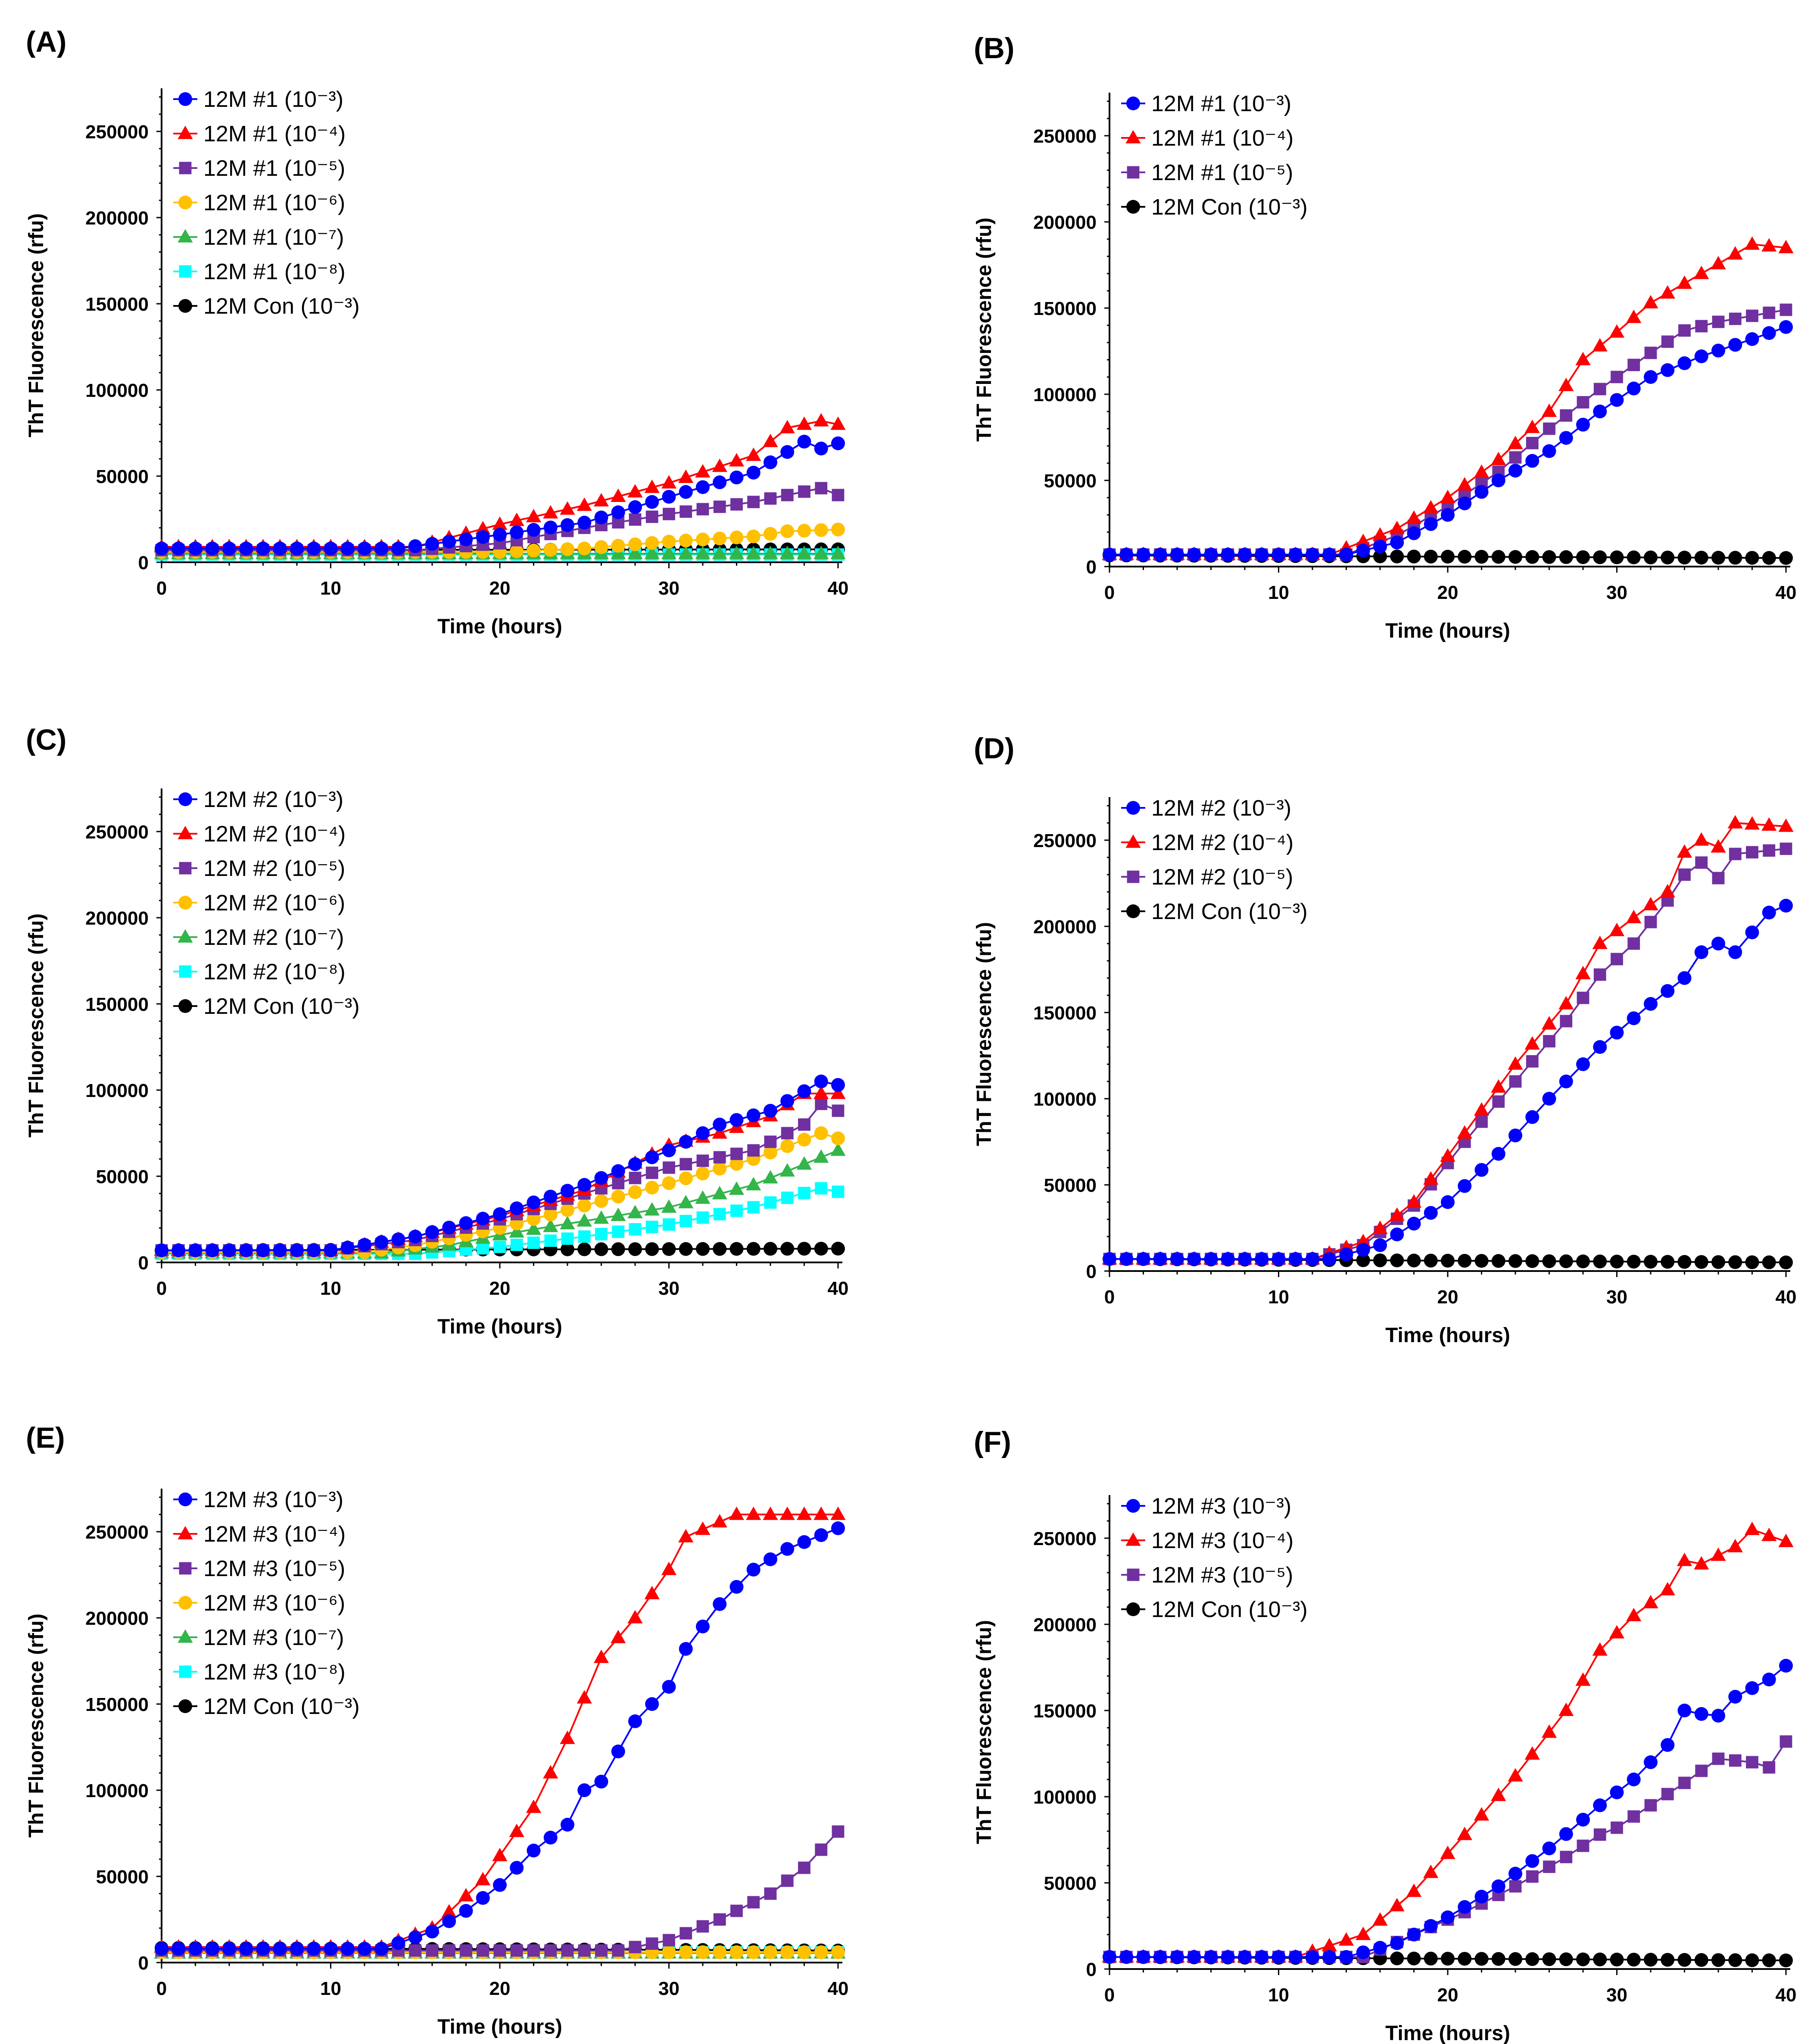 The height and width of the screenshot is (2044, 1820). What do you see at coordinates (36, 325) in the screenshot?
I see `y-axis-title: ThT Fluorescence (rfu)` at bounding box center [36, 325].